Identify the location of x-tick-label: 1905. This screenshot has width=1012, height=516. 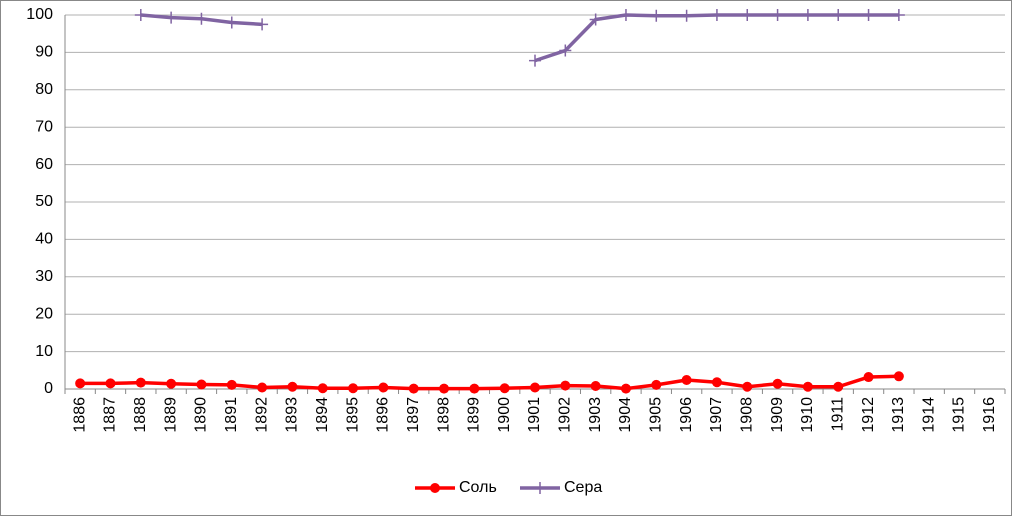
(656, 415).